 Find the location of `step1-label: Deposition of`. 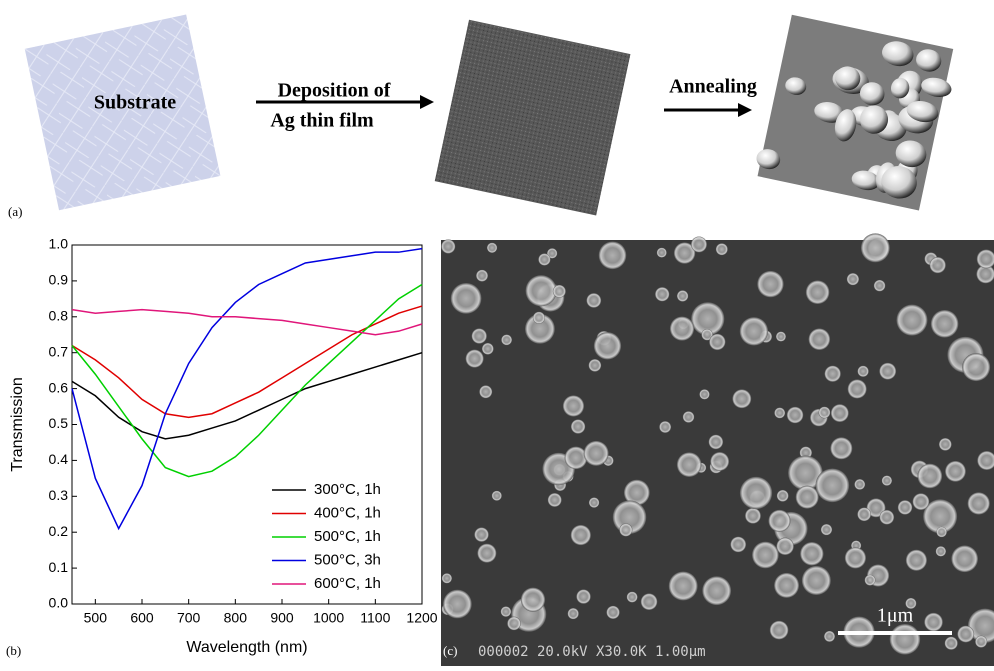

step1-label: Deposition of is located at coordinates (334, 91).